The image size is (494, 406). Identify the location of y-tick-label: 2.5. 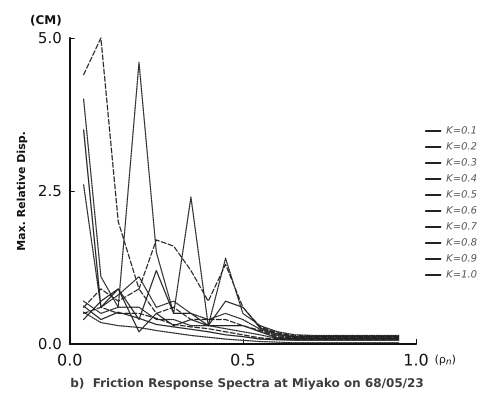
(50, 191).